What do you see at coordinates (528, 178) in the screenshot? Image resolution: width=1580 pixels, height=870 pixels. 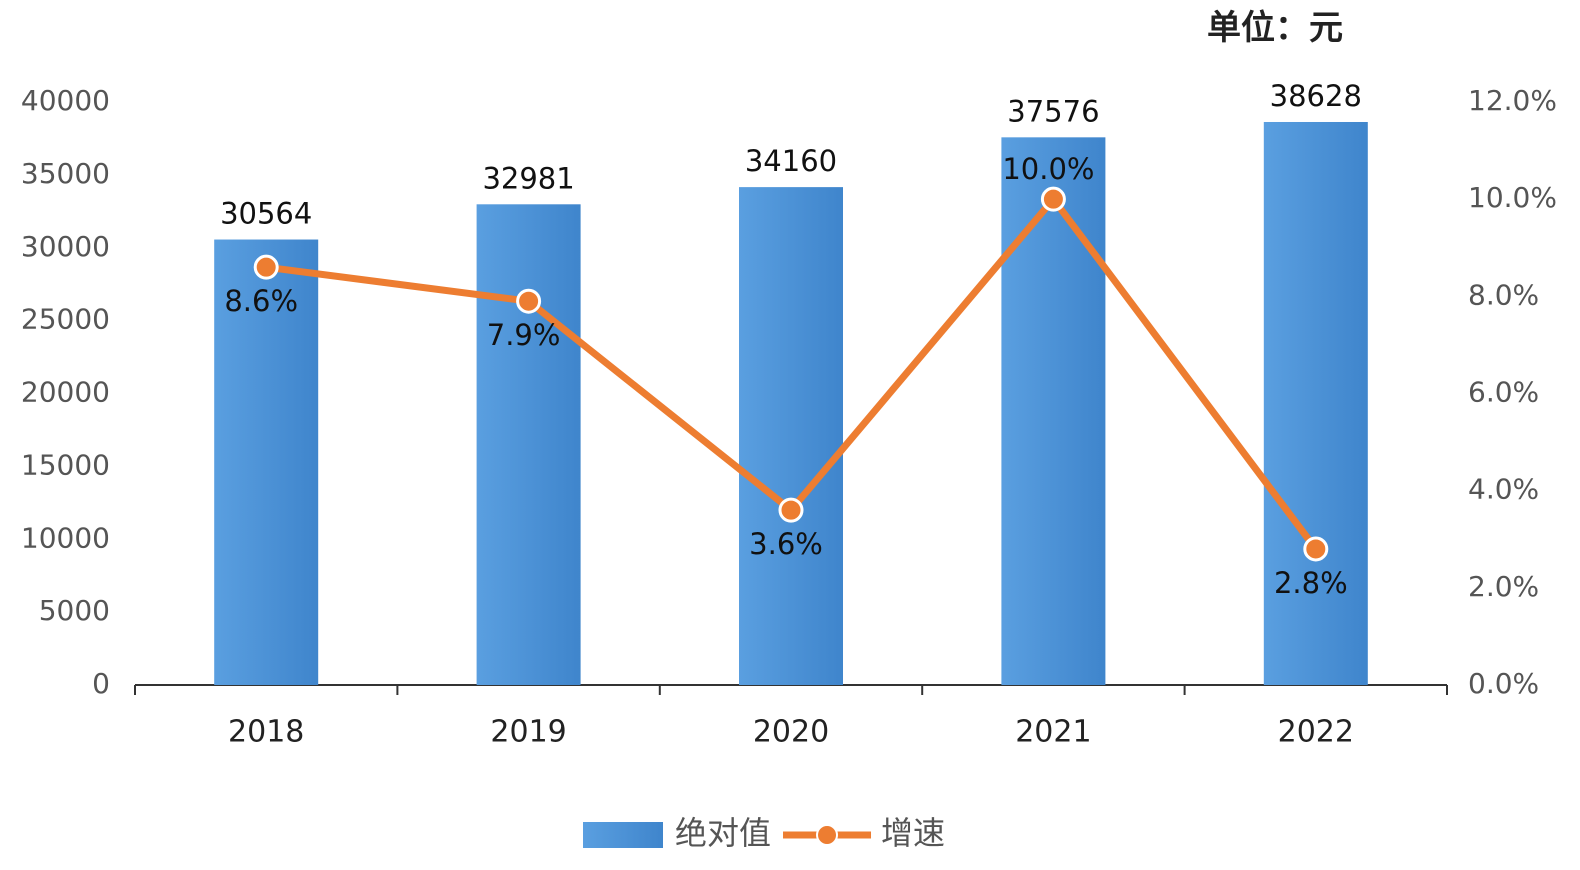 I see `bar-value-label: 32981` at bounding box center [528, 178].